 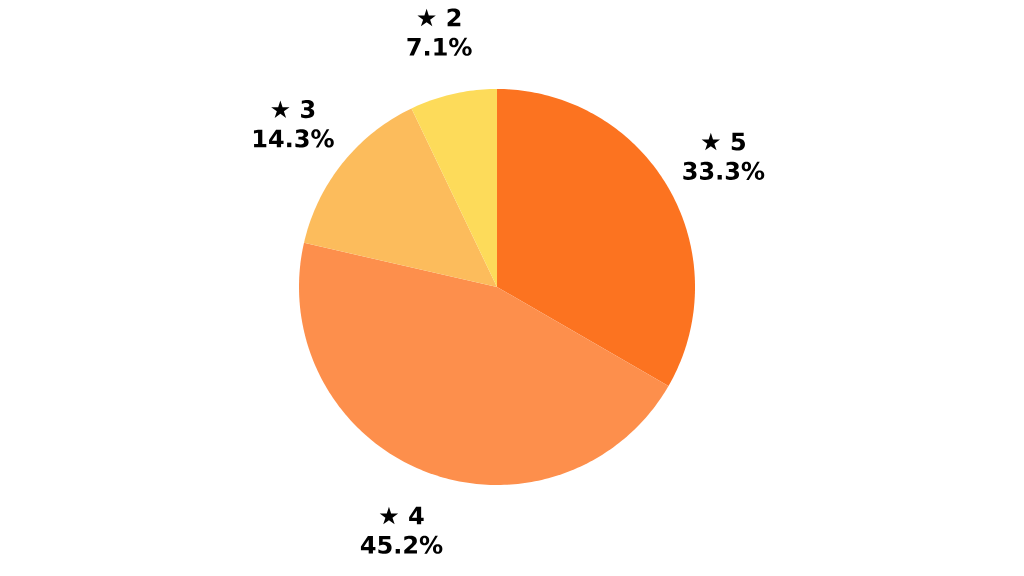 What do you see at coordinates (439, 17) in the screenshot?
I see `slice-label: ★ 2` at bounding box center [439, 17].